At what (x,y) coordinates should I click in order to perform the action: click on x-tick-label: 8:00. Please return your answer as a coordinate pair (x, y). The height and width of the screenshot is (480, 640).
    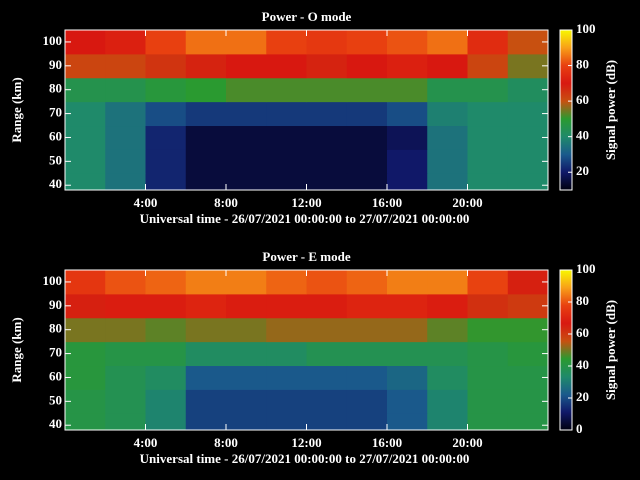
    Looking at the image, I should click on (226, 442).